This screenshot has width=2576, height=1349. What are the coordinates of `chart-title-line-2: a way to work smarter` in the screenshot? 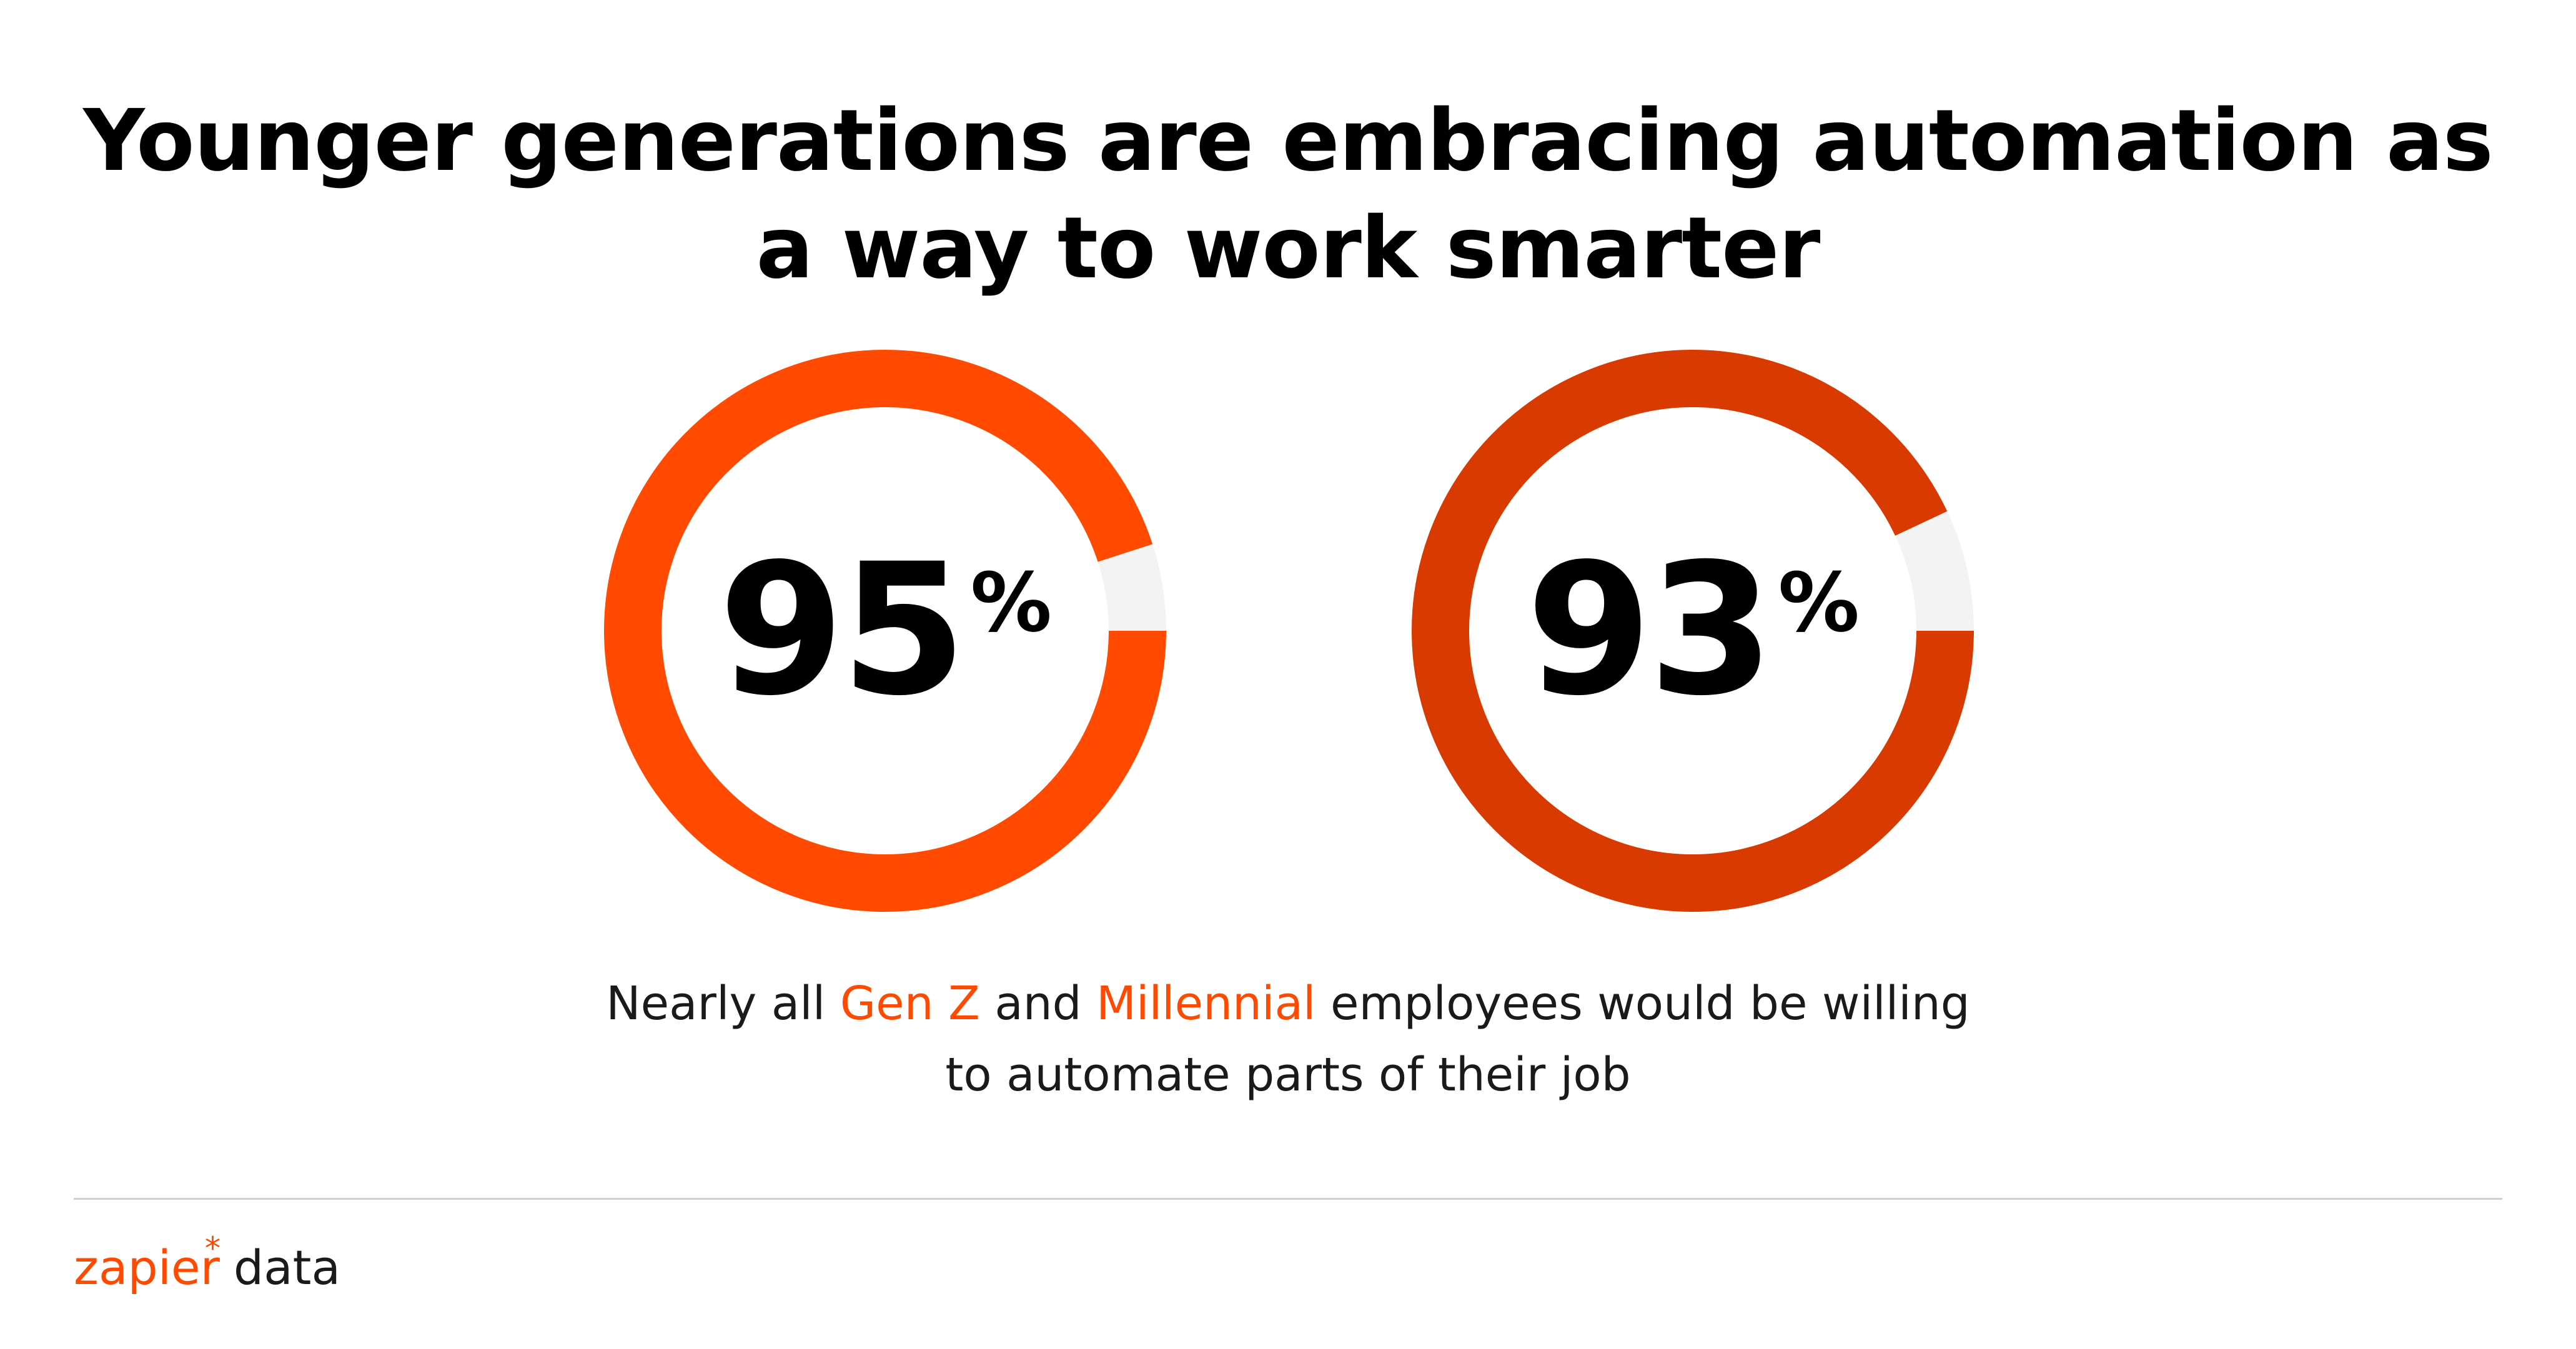 It's located at (1288, 248).